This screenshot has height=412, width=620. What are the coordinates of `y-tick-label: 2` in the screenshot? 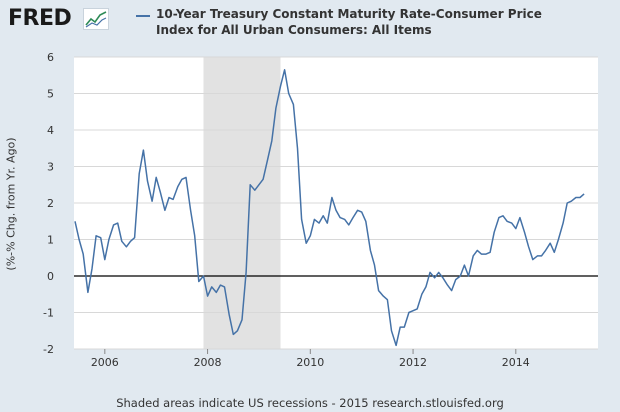 It's located at (50, 203).